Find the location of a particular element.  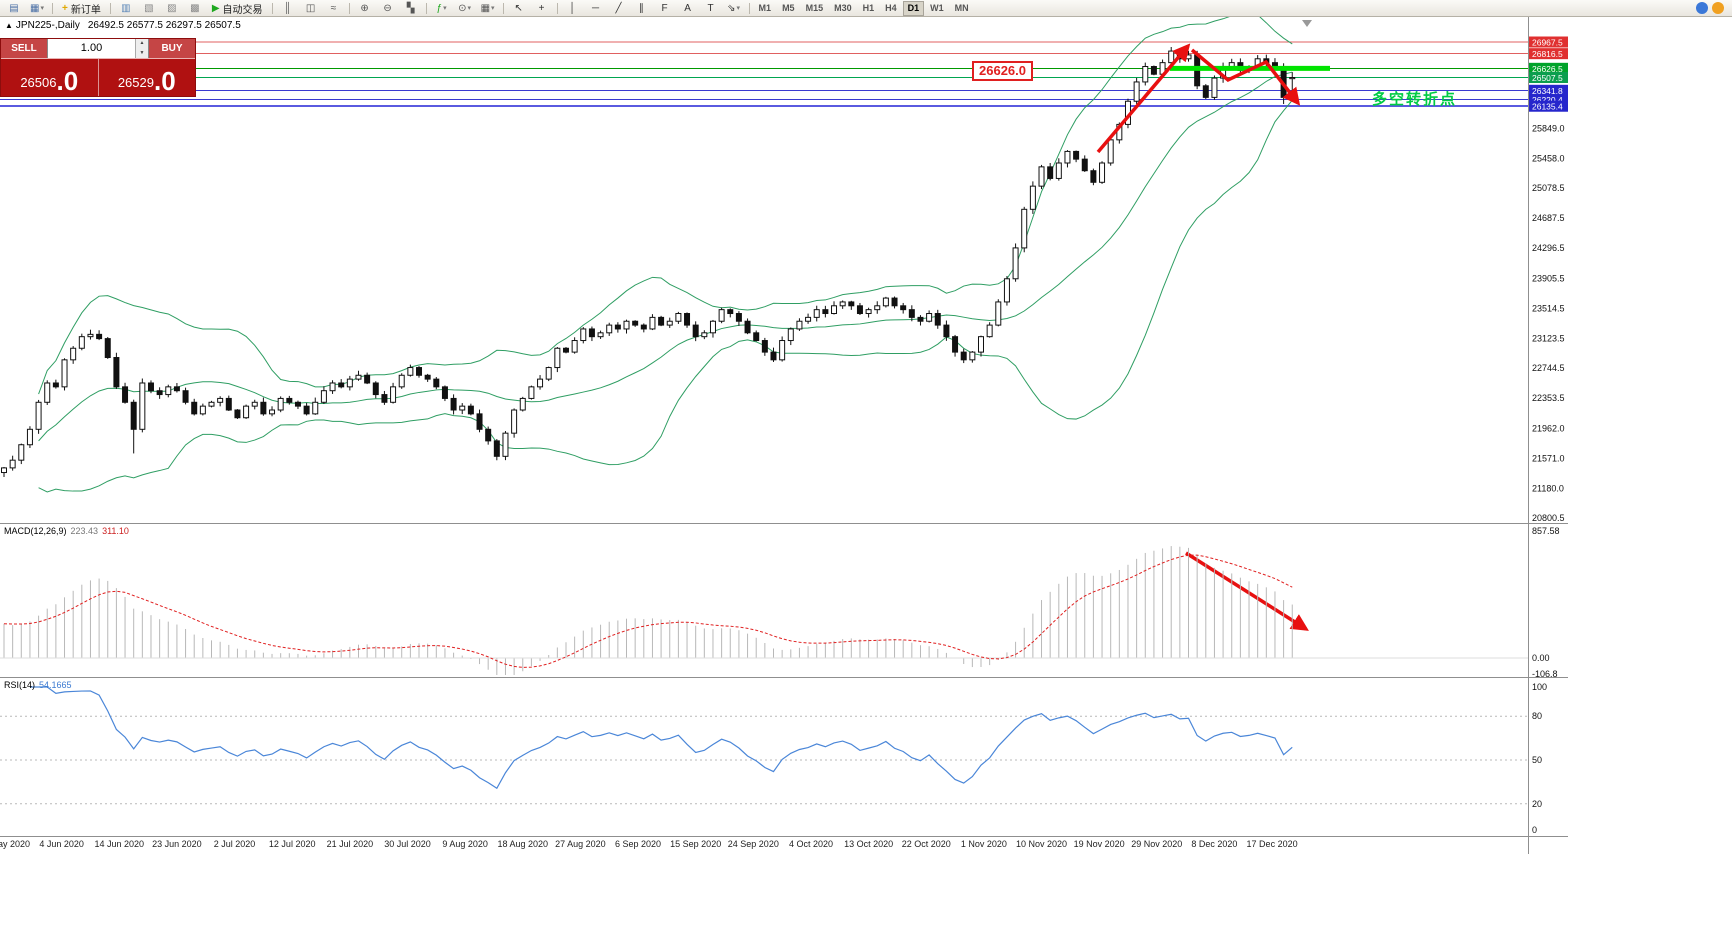

templates-icon: ▦ ▾ is located at coordinates (487, 8).